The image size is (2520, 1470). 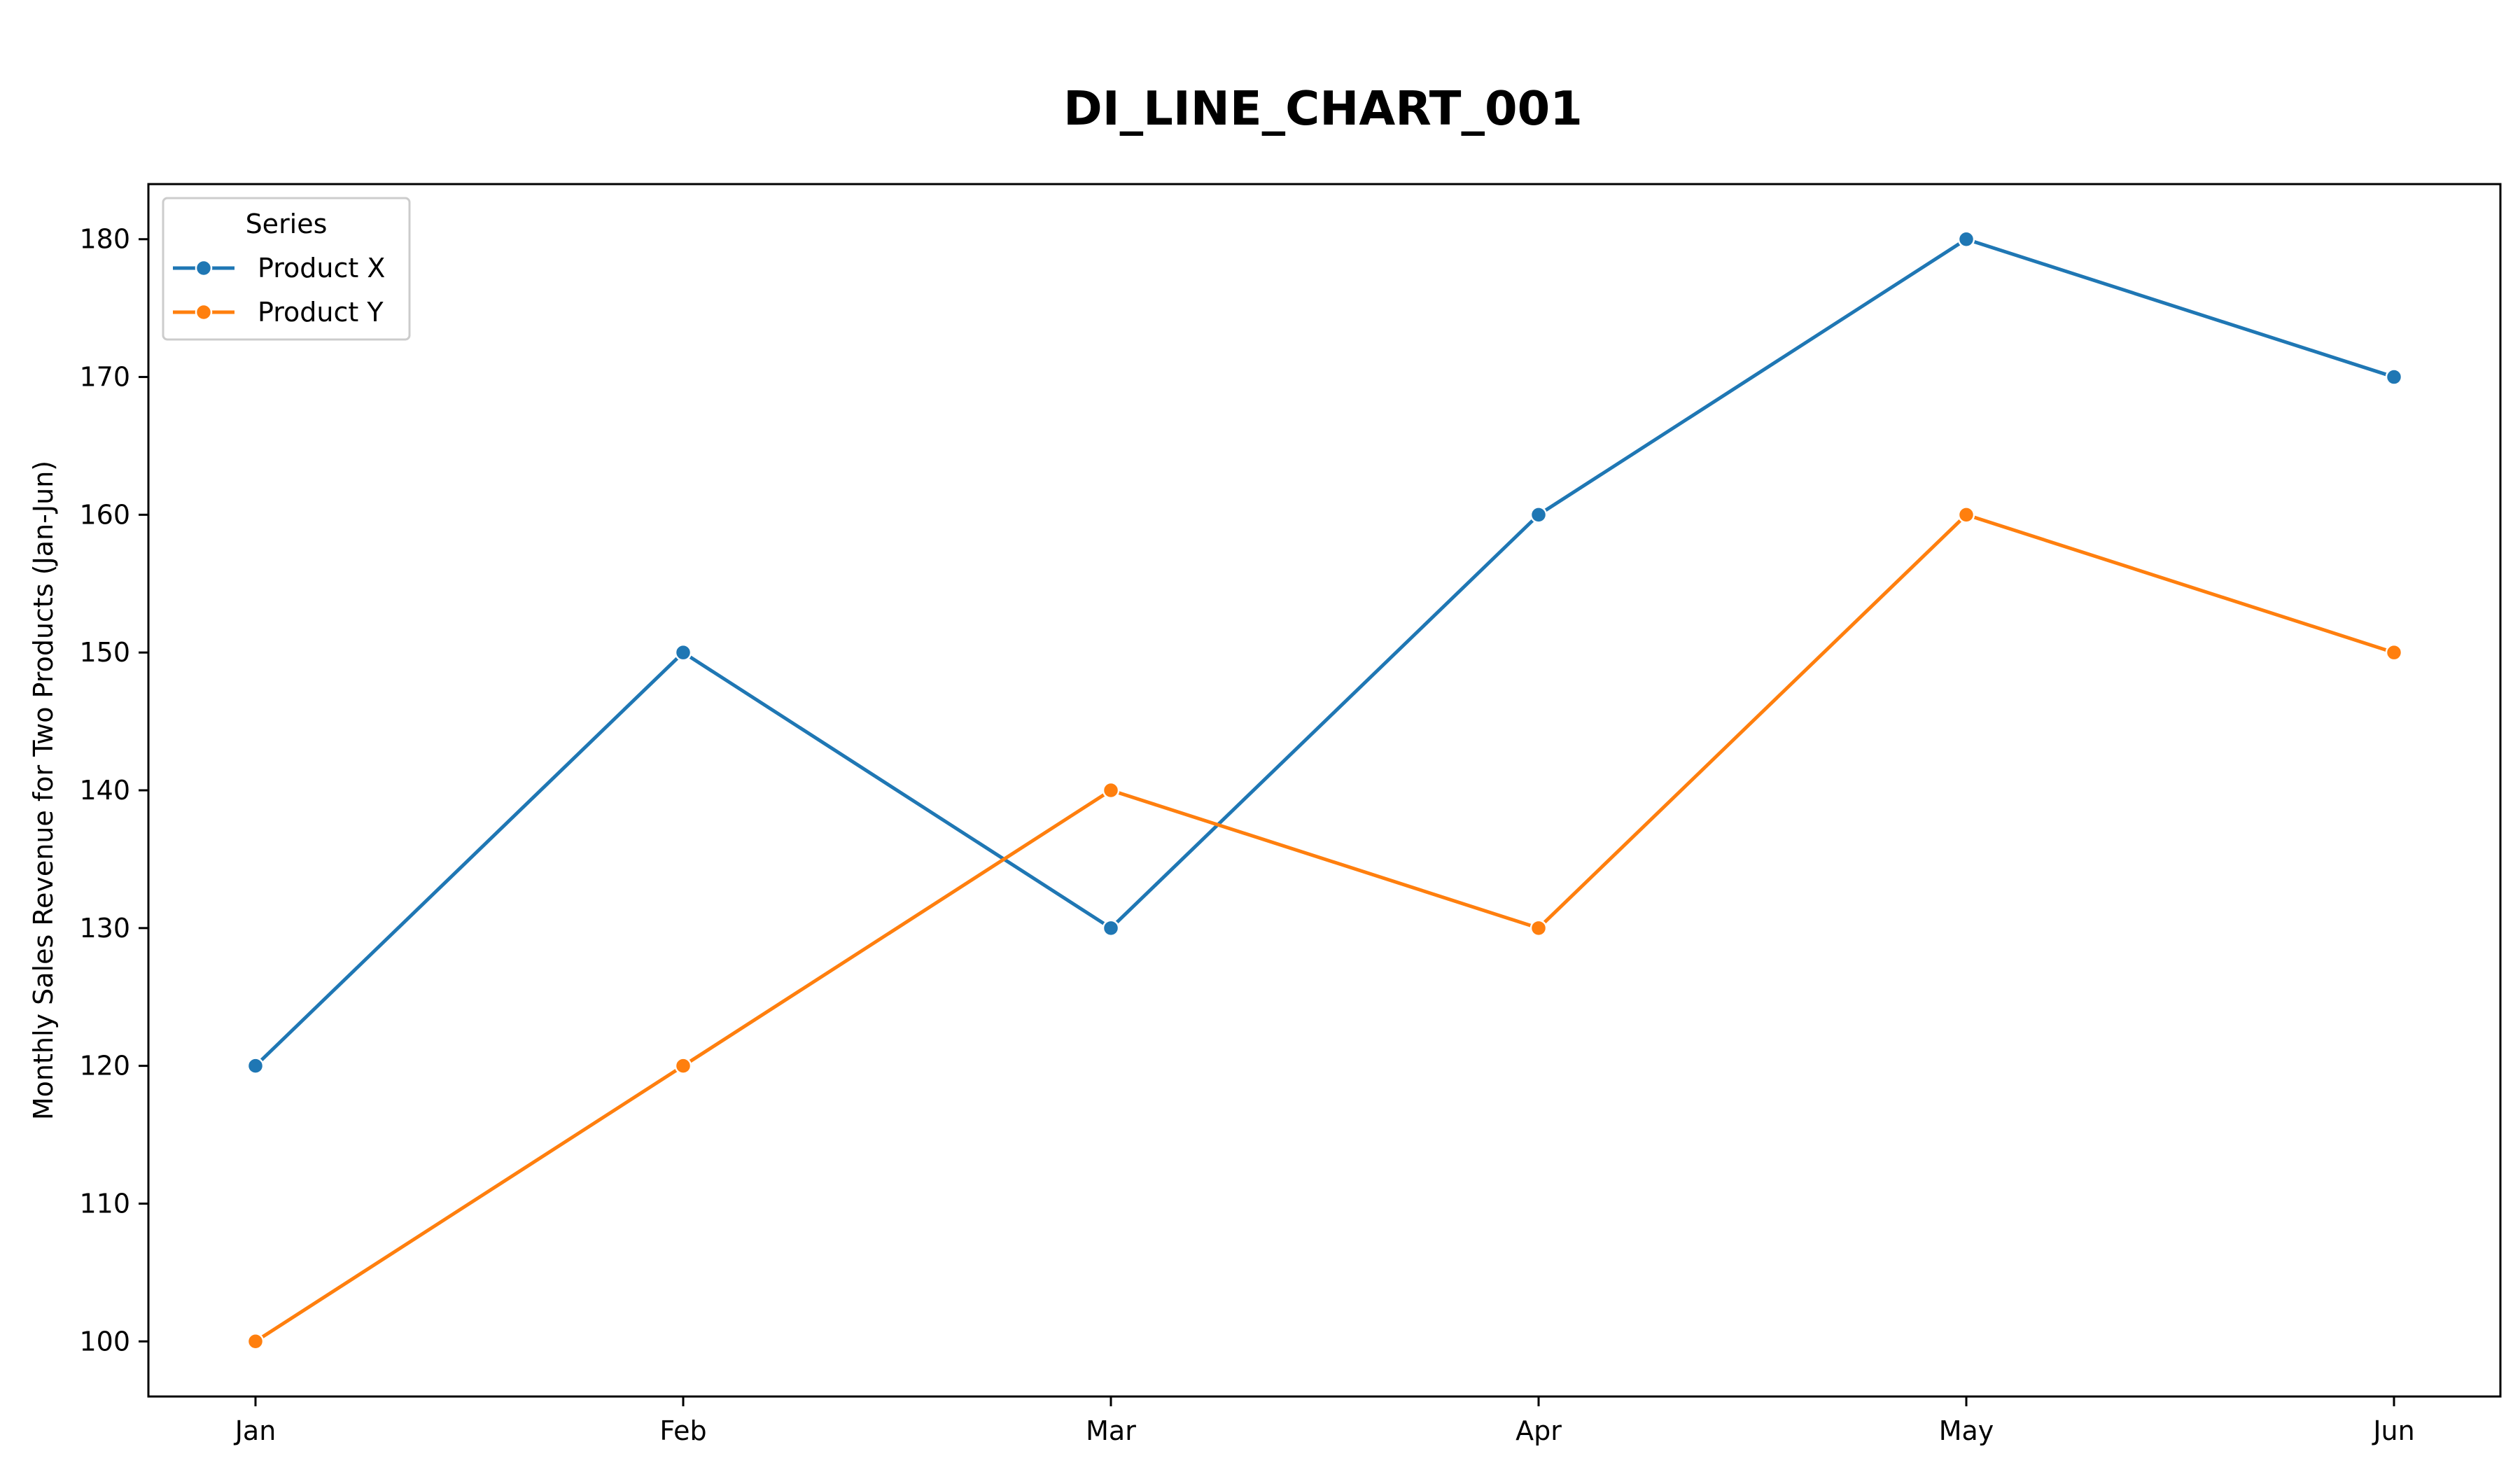 What do you see at coordinates (104, 239) in the screenshot?
I see `y-tick-label: 180` at bounding box center [104, 239].